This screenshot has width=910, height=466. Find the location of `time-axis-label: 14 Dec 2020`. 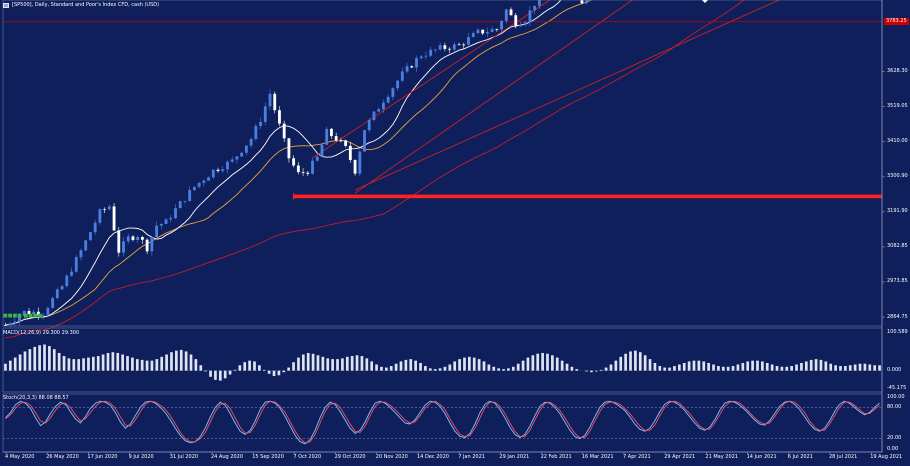

time-axis-label: 14 Dec 2020 is located at coordinates (433, 457).